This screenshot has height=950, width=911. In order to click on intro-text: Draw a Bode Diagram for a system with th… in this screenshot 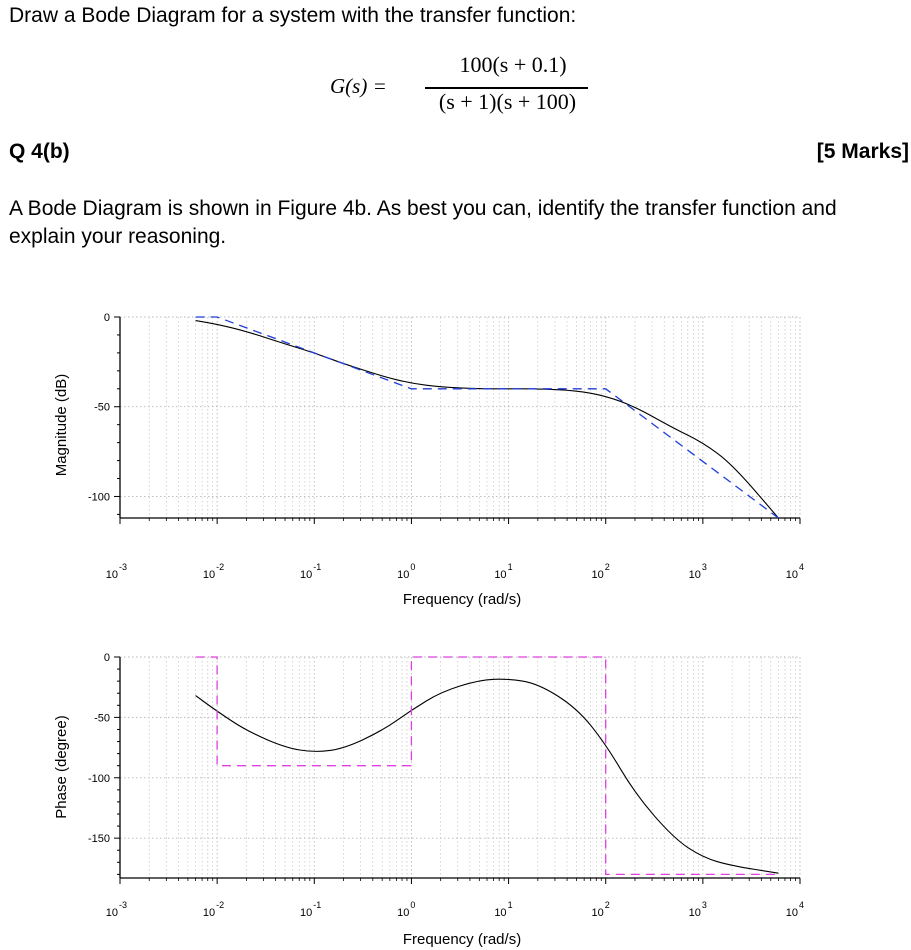, I will do `click(293, 15)`.